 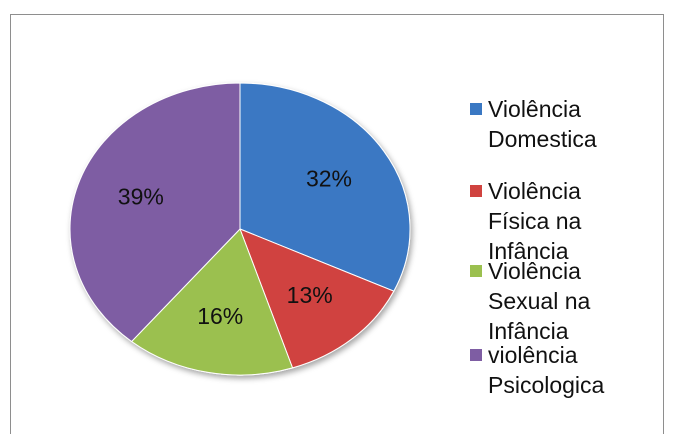 What do you see at coordinates (141, 196) in the screenshot?
I see `pie-data-label-3: 39%` at bounding box center [141, 196].